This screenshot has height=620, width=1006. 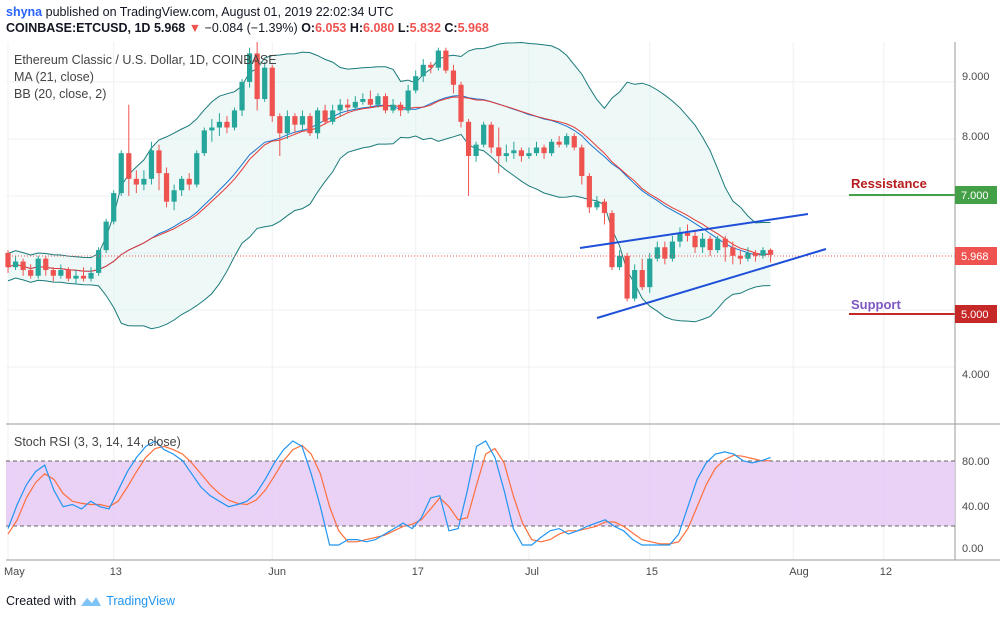 I want to click on stoch-rsi-k-line, so click(x=389, y=493).